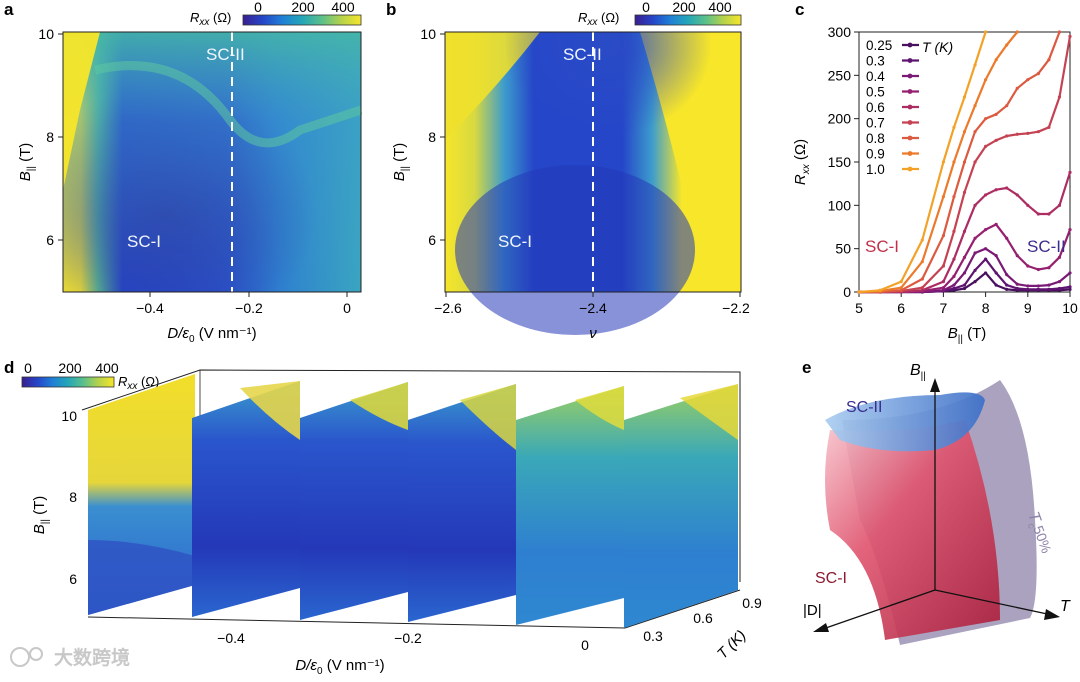  What do you see at coordinates (840, 32) in the screenshot?
I see `y-tick-label: 300` at bounding box center [840, 32].